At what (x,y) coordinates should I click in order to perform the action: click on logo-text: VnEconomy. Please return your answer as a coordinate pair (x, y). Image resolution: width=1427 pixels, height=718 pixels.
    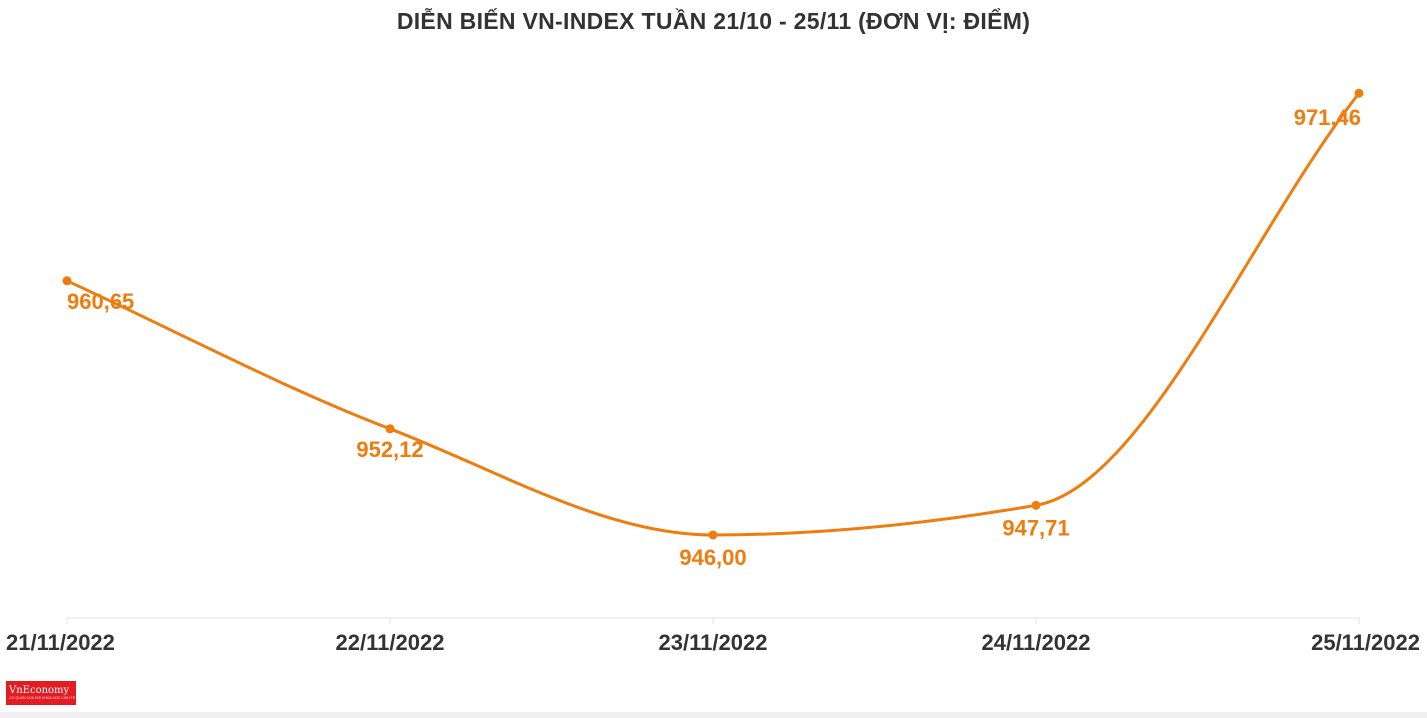
    Looking at the image, I should click on (39, 690).